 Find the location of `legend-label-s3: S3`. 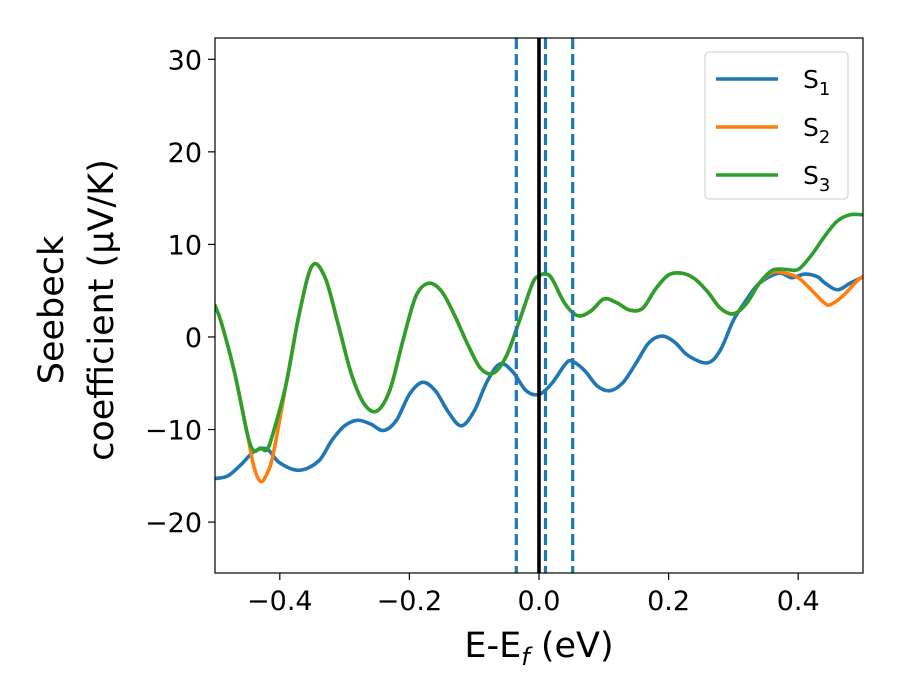

legend-label-s3: S3 is located at coordinates (816, 178).